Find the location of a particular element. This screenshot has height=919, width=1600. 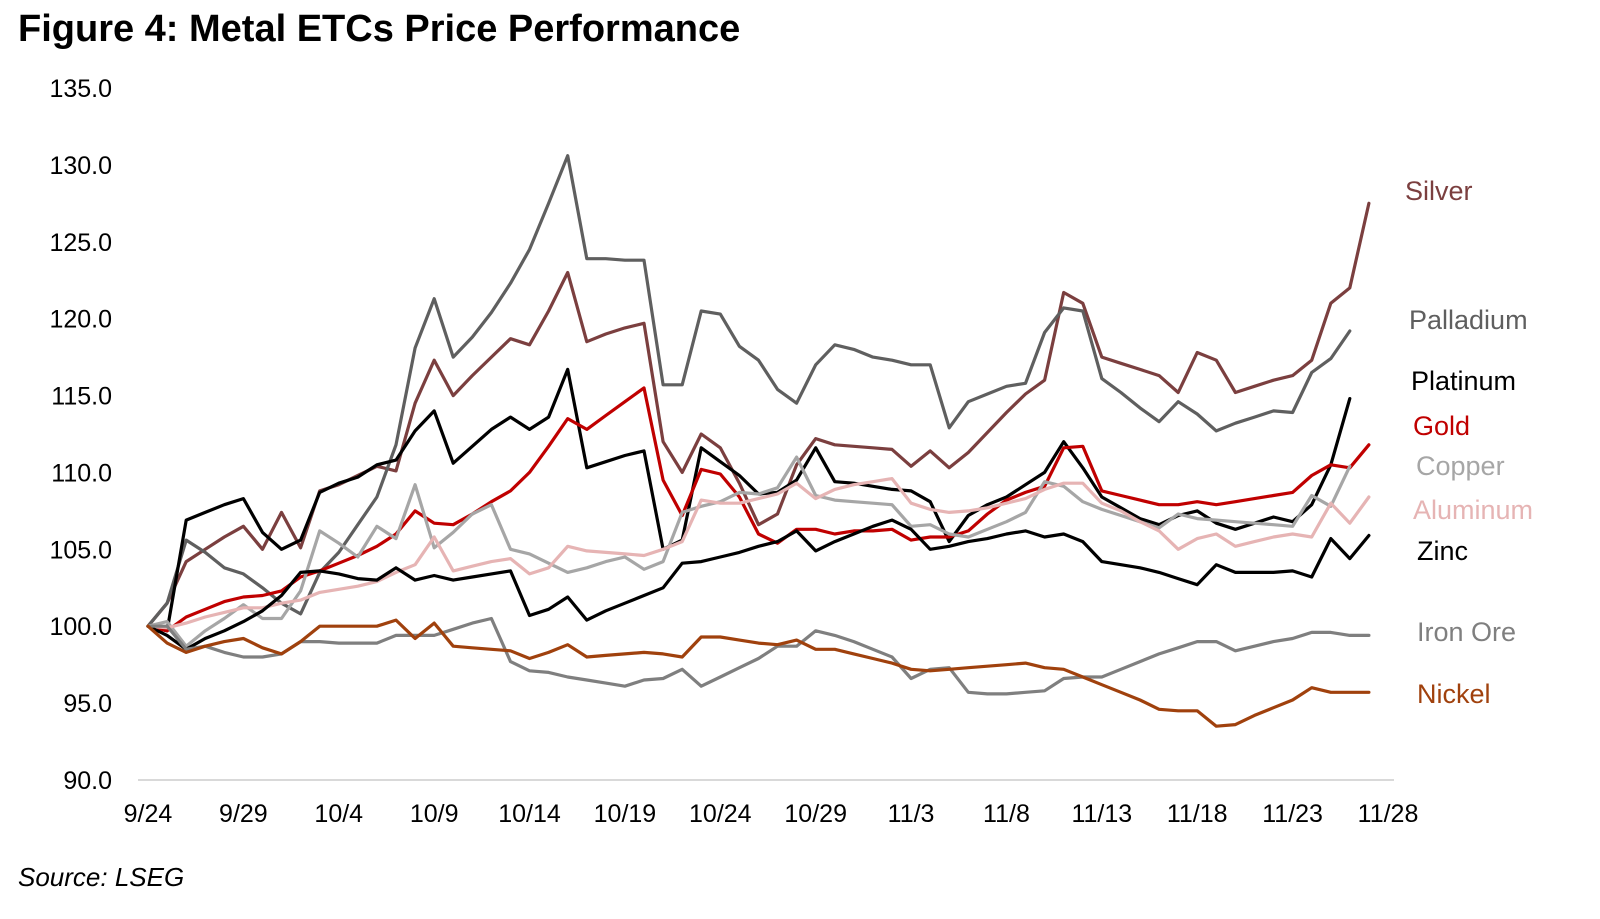

x-tick-label: 10/24 is located at coordinates (720, 814).